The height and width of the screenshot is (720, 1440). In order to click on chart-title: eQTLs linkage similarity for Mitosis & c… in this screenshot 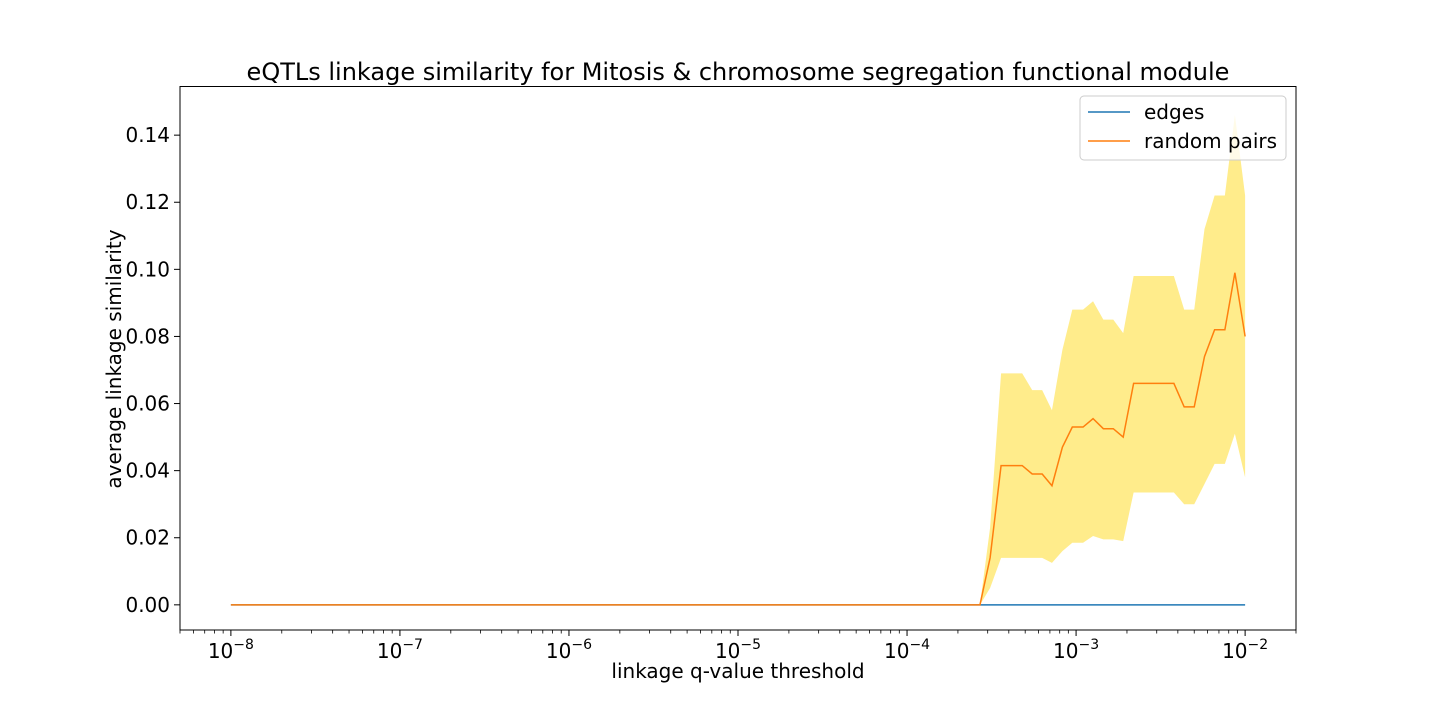, I will do `click(738, 72)`.